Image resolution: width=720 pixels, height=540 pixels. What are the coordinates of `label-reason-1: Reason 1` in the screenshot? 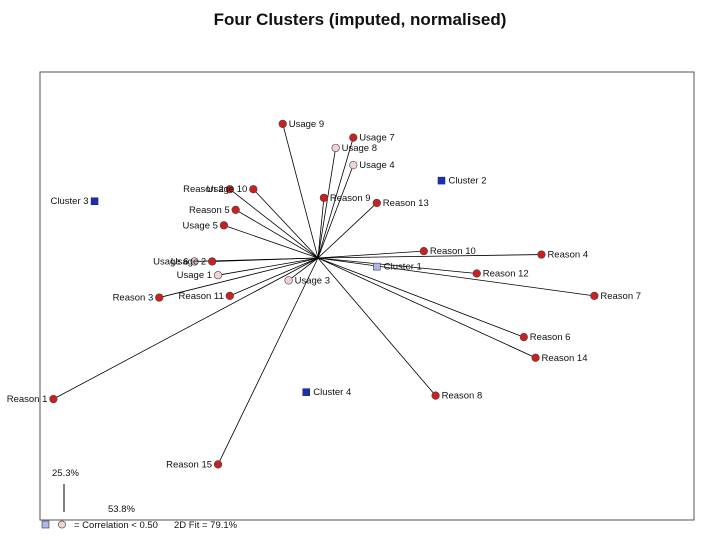 It's located at (27, 399).